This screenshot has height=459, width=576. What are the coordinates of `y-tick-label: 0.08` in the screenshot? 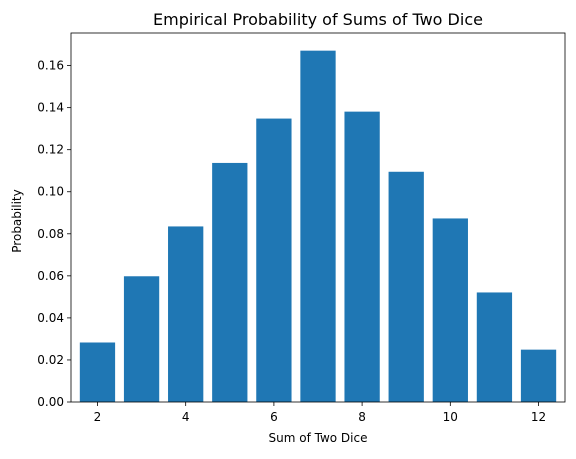 It's located at (50, 234).